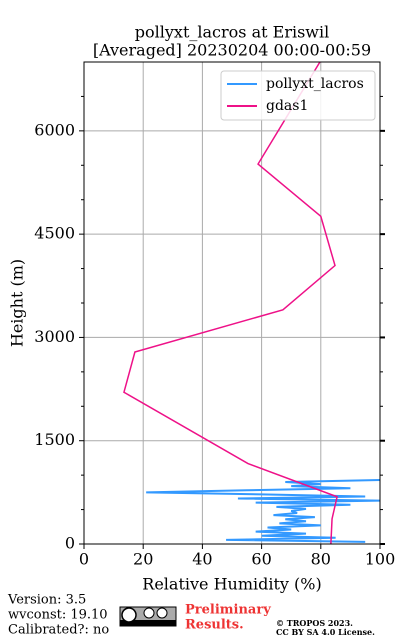  What do you see at coordinates (46, 600) in the screenshot?
I see `footer-text: Version: 3.5` at bounding box center [46, 600].